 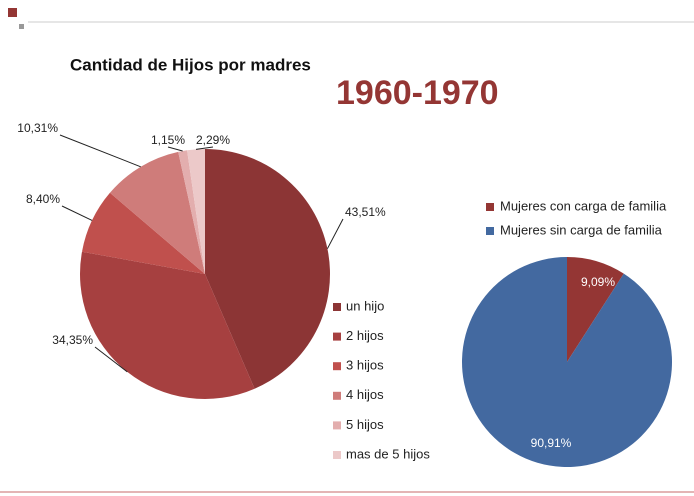 I want to click on chart-title: Cantidad de Hijos por madres, so click(x=190, y=64).